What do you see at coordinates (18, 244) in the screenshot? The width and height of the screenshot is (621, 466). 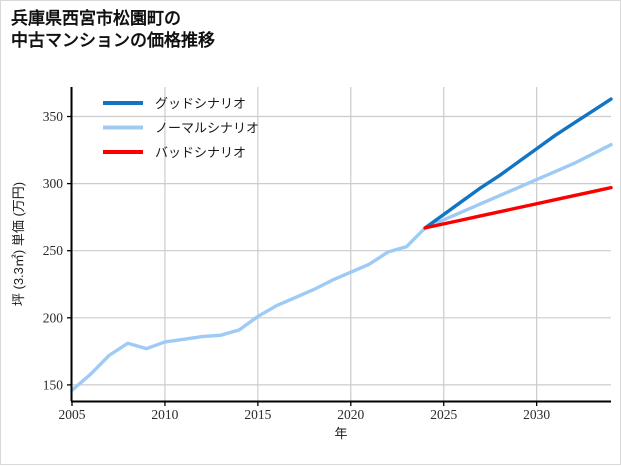 I see `y-axis-title: 坪 (3.3㎡) 単価 (万円)` at bounding box center [18, 244].